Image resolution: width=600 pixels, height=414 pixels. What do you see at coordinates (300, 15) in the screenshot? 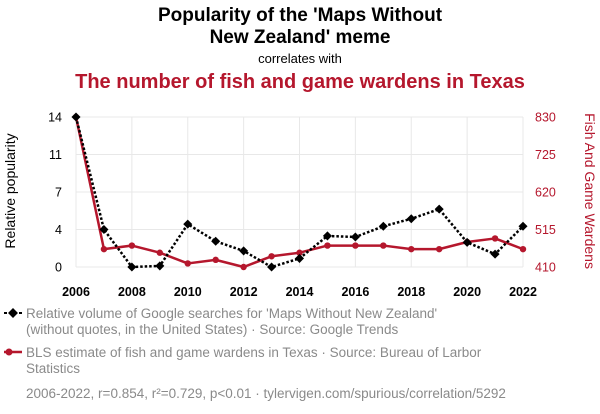
I see `chart-title-line1: Popularity of the 'Maps Without` at bounding box center [300, 15].